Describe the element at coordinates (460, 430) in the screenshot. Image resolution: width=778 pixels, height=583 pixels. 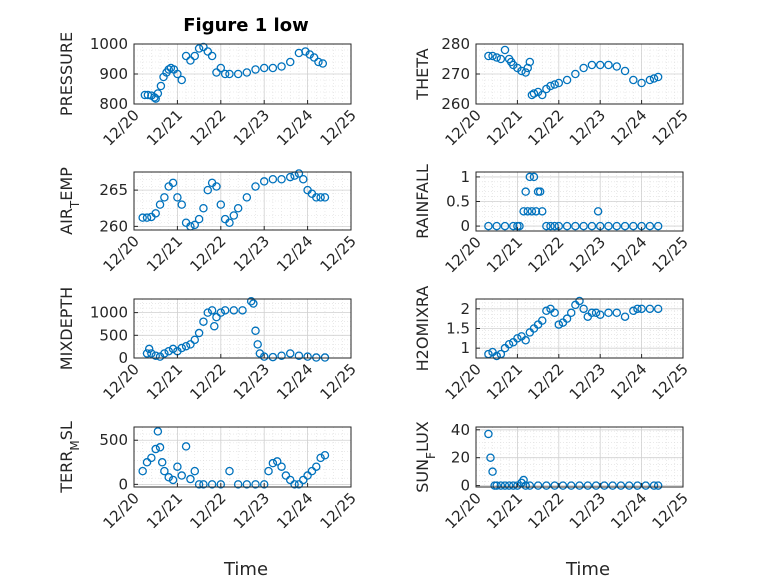
I see `y-tick-label: 40` at that location.